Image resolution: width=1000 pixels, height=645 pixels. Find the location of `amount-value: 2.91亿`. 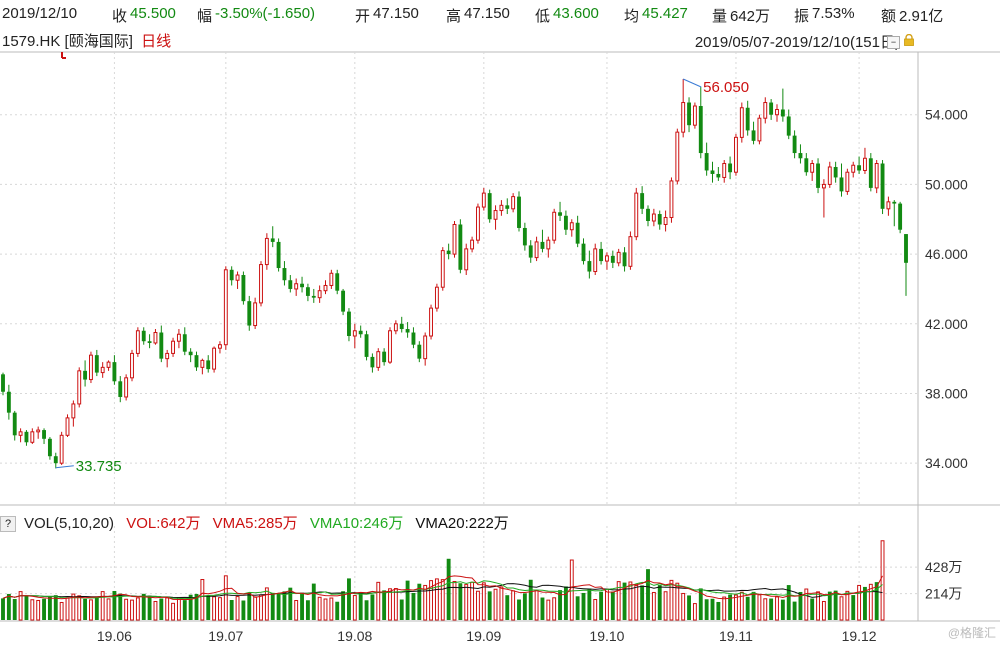

amount-value: 2.91亿 is located at coordinates (921, 16).